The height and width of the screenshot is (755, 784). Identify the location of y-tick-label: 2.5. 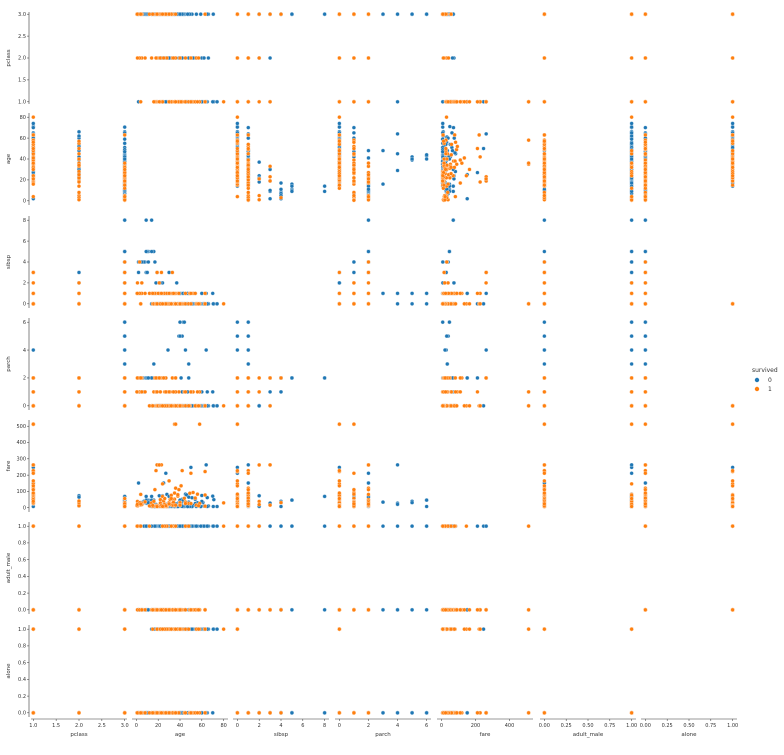
(22, 37).